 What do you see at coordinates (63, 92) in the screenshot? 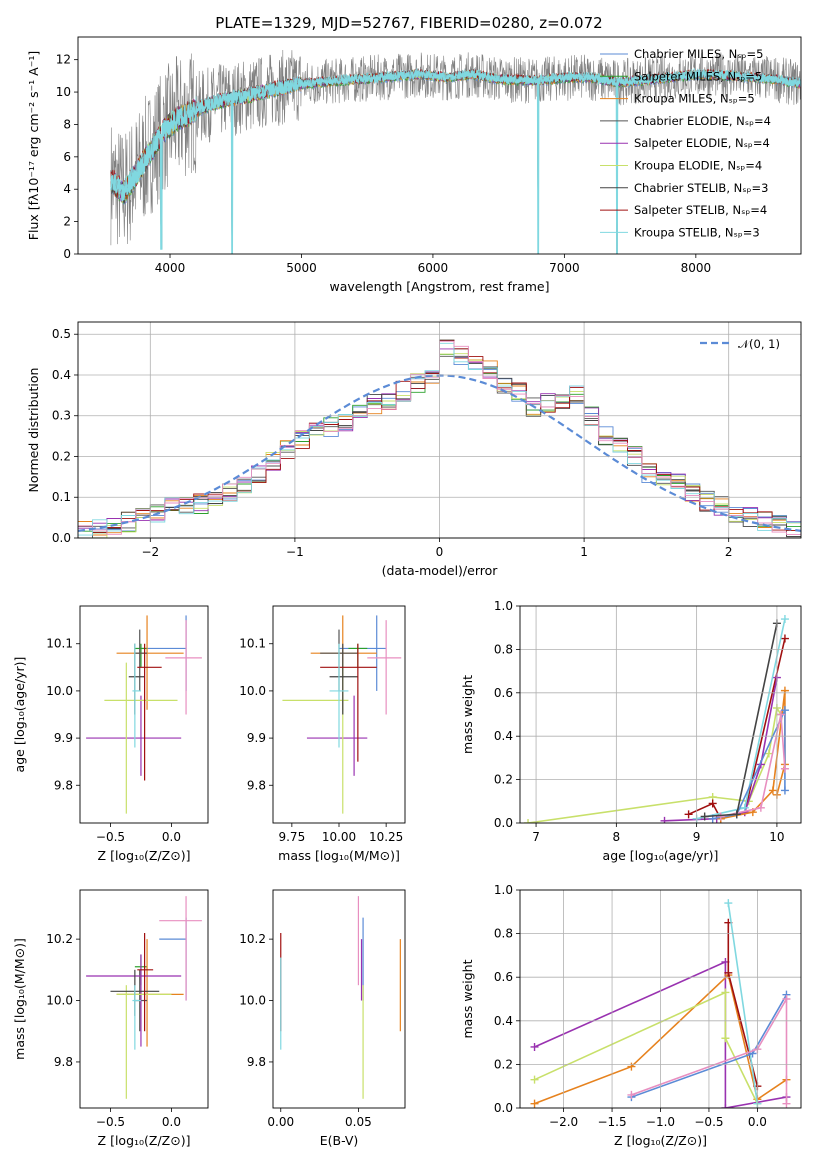
I see `y-tick-label: 10` at bounding box center [63, 92].